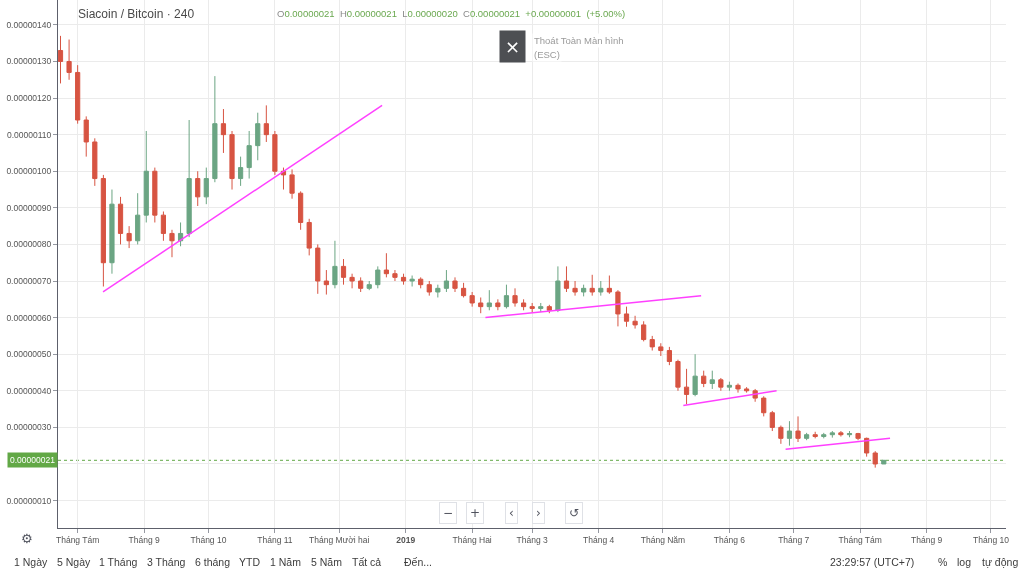  I want to click on annotation: (ESC), so click(547, 54).